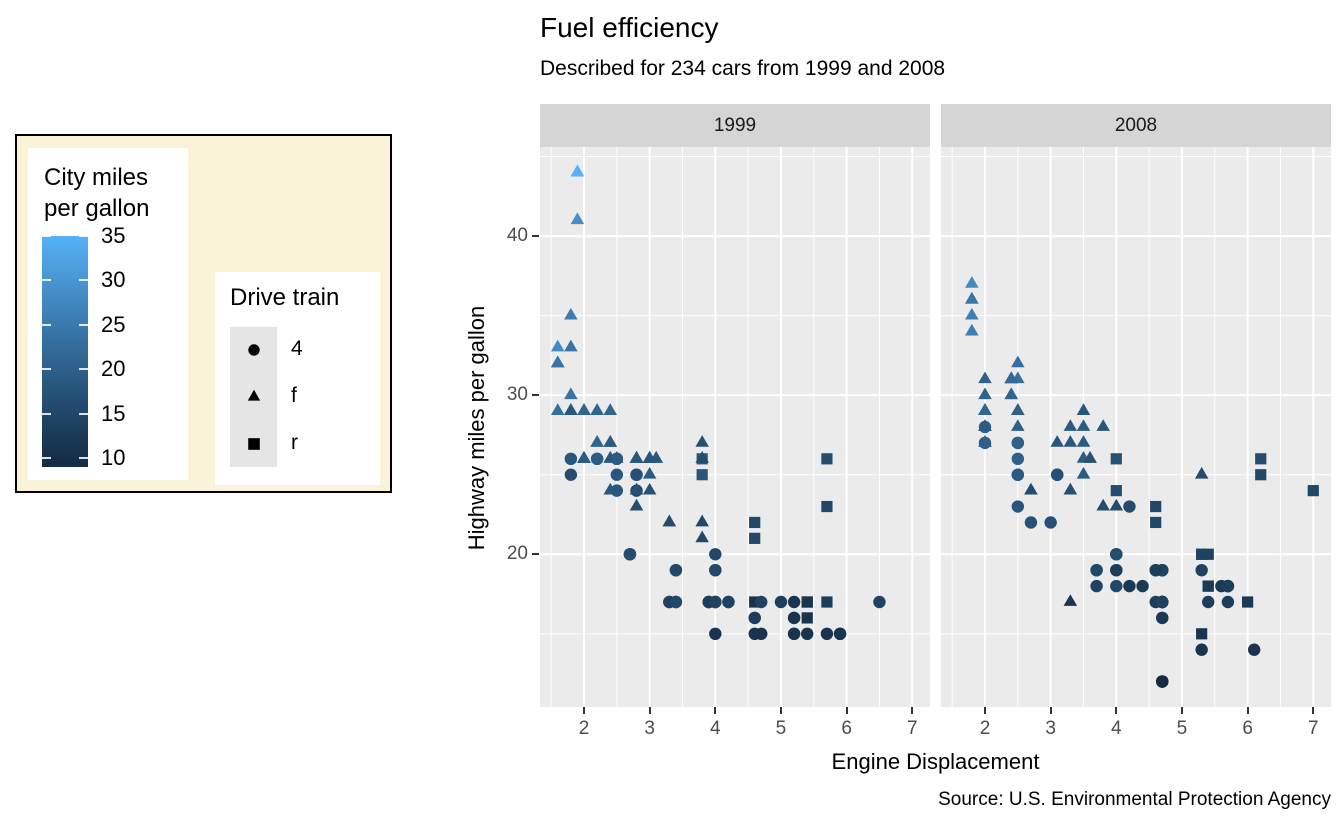 This screenshot has width=1344, height=830. Describe the element at coordinates (649, 728) in the screenshot. I see `x-tick-label: 3` at that location.